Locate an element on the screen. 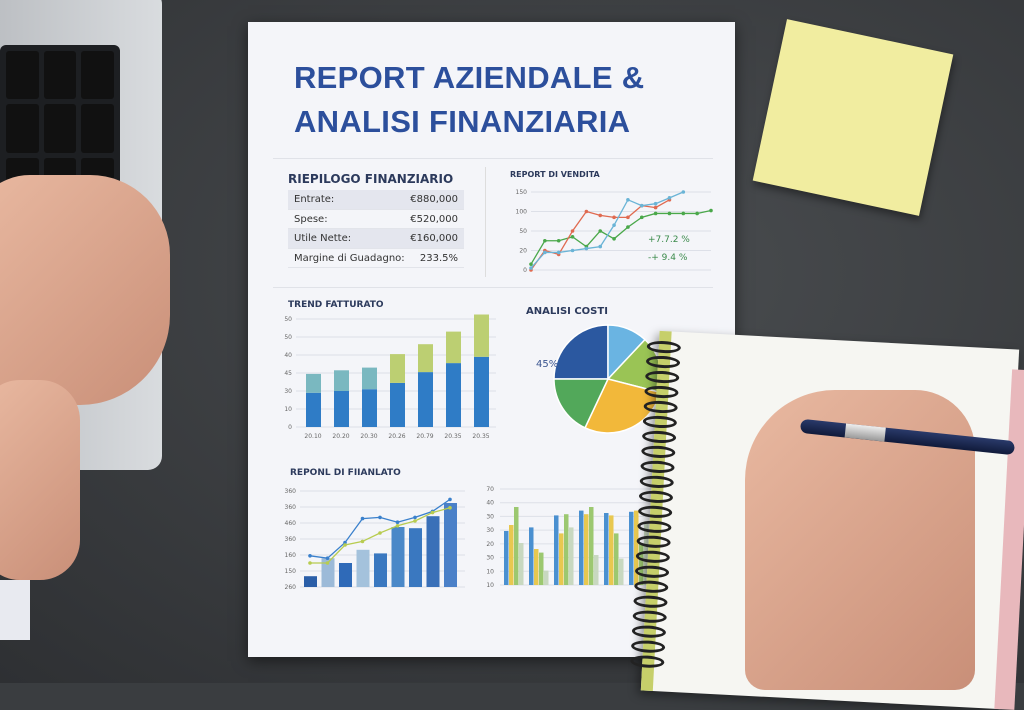 The height and width of the screenshot is (710, 1024). pie-label: 45% is located at coordinates (547, 364).